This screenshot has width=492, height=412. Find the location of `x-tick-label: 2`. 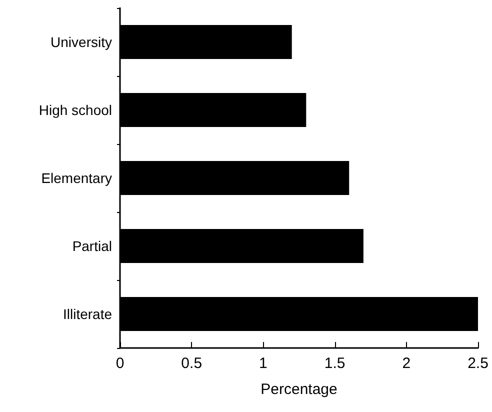

x-tick-label: 2 is located at coordinates (406, 363).